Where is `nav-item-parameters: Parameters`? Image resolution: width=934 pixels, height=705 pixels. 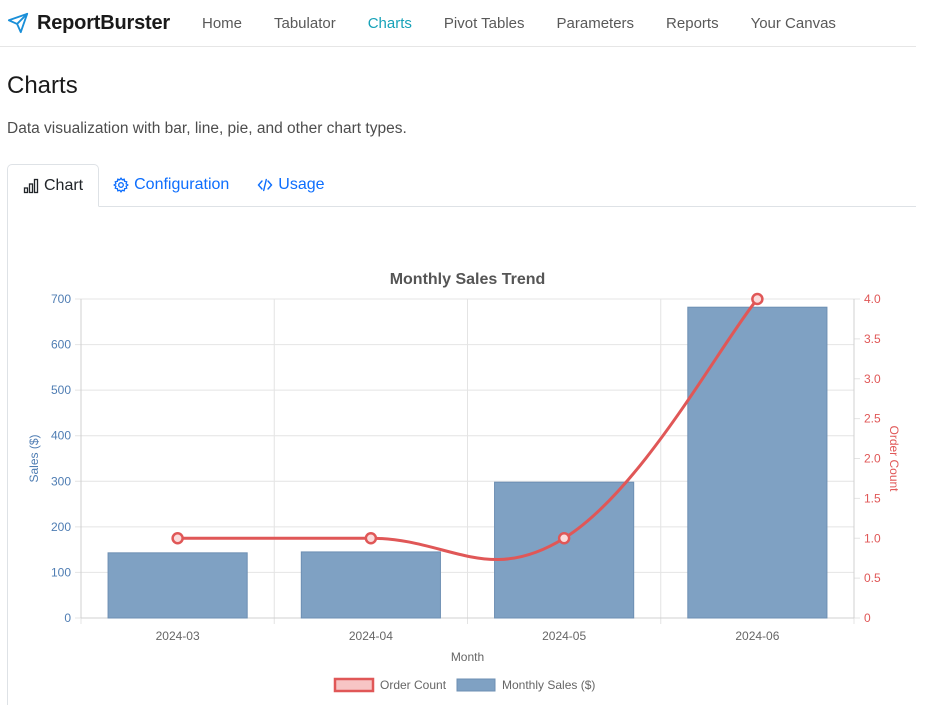
nav-item-parameters: Parameters is located at coordinates (595, 23).